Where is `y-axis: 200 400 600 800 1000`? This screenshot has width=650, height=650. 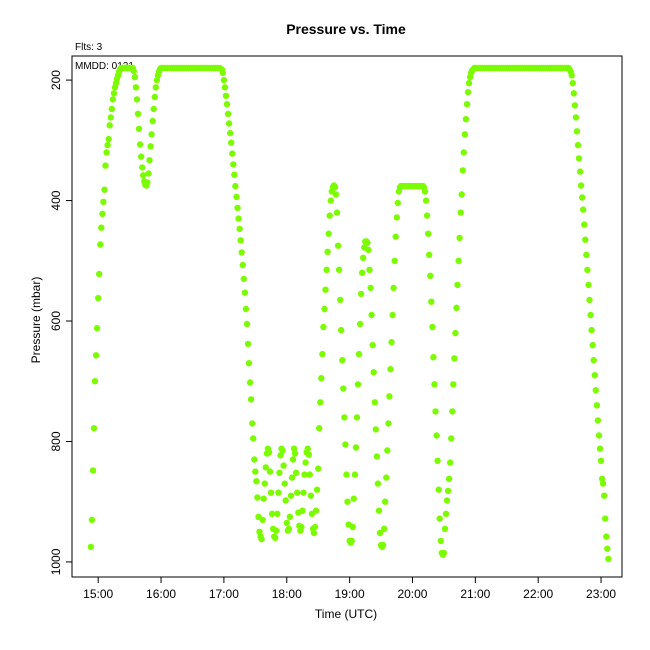
y-axis: 200 400 600 800 1000 is located at coordinates (60, 322).